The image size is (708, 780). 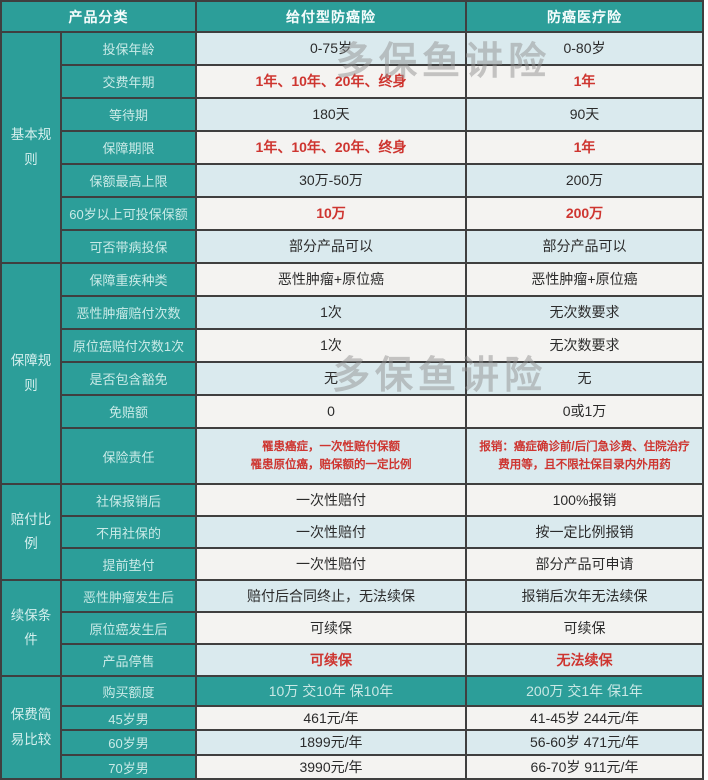 I want to click on value-cell-col3: 0或1万, so click(x=584, y=411).